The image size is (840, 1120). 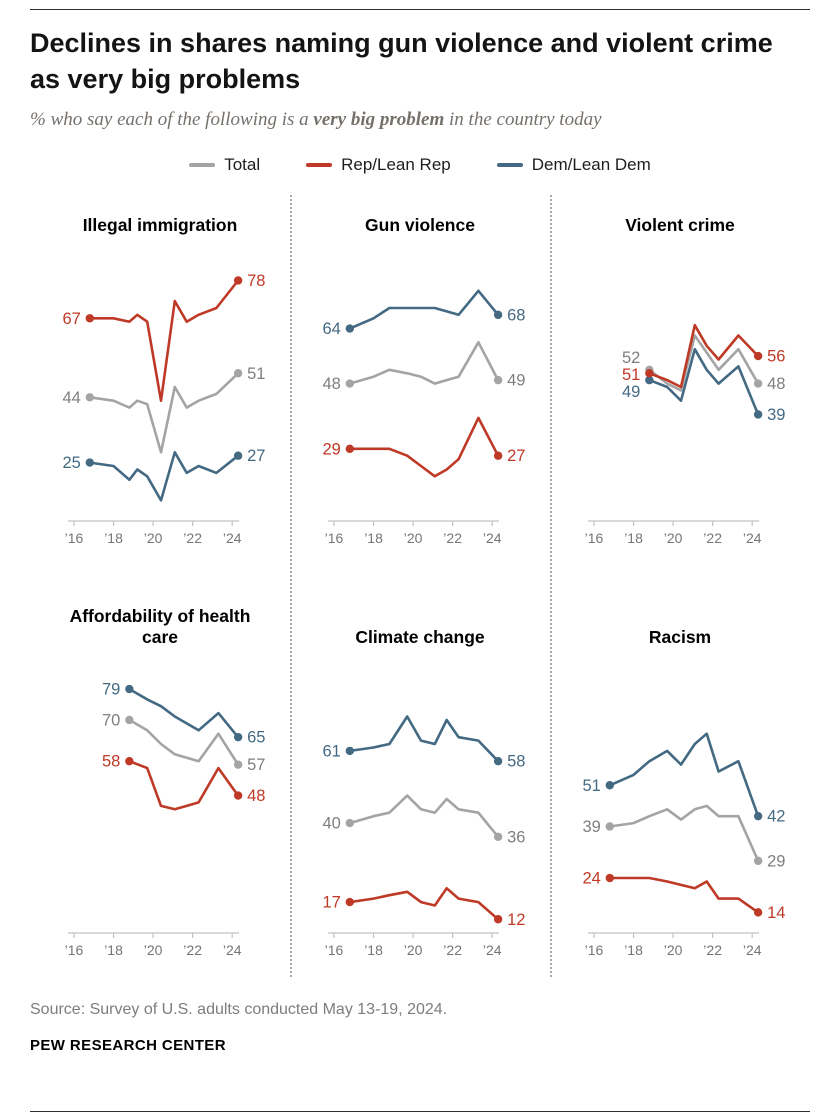 I want to click on value-label-dem-left: 64, so click(x=331, y=329).